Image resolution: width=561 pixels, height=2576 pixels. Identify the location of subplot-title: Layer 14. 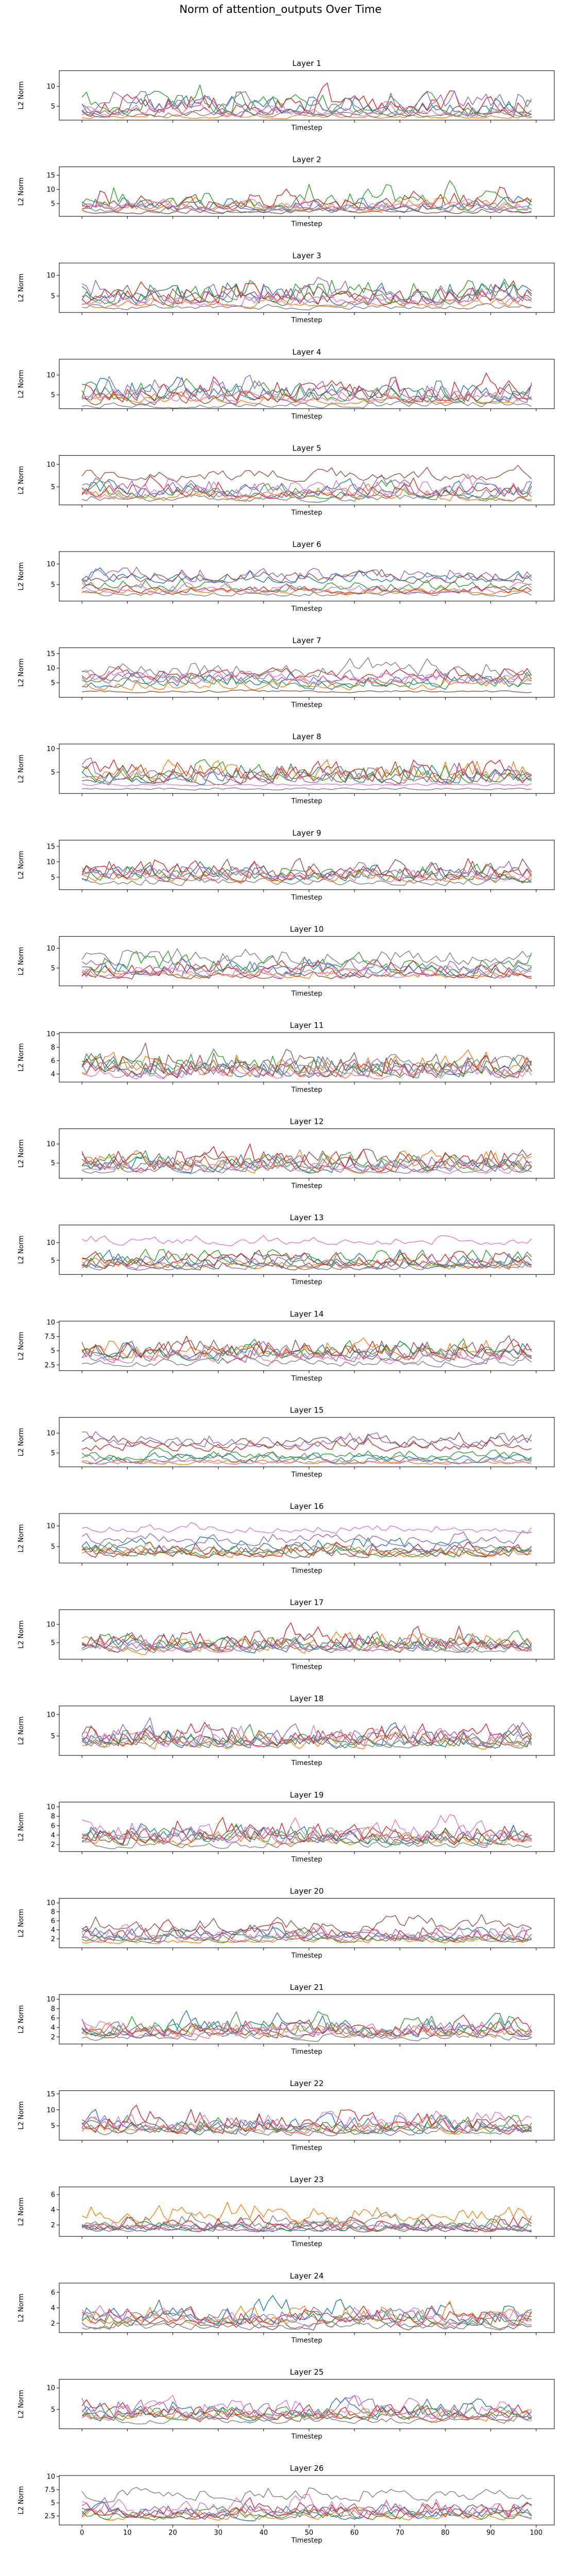
(307, 1314).